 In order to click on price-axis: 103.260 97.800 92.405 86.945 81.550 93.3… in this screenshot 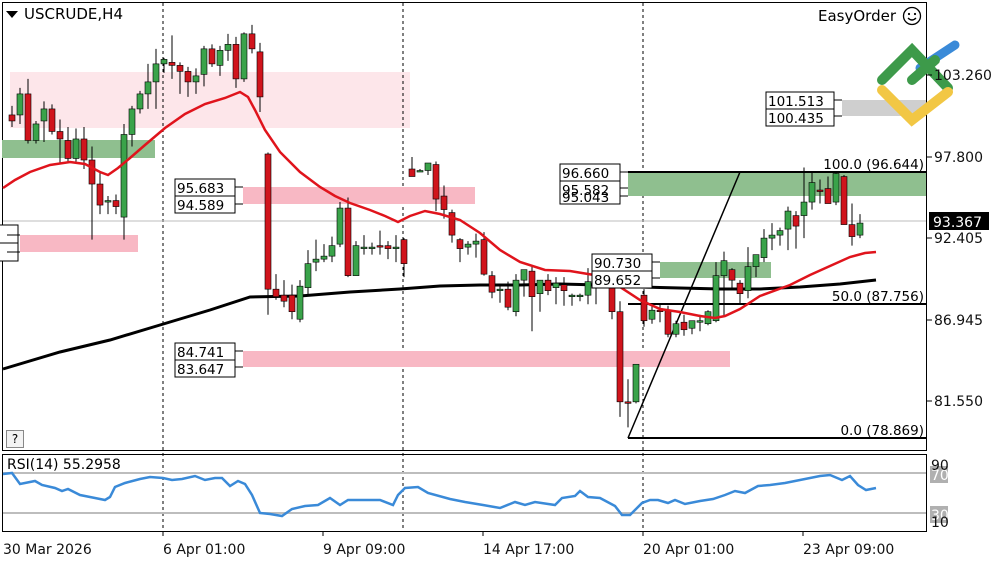, I will do `click(959, 239)`.